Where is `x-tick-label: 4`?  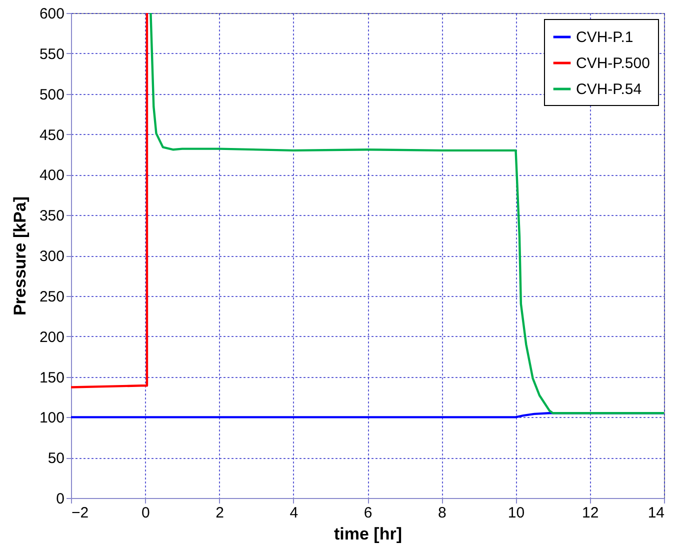
x-tick-label: 4 is located at coordinates (294, 513).